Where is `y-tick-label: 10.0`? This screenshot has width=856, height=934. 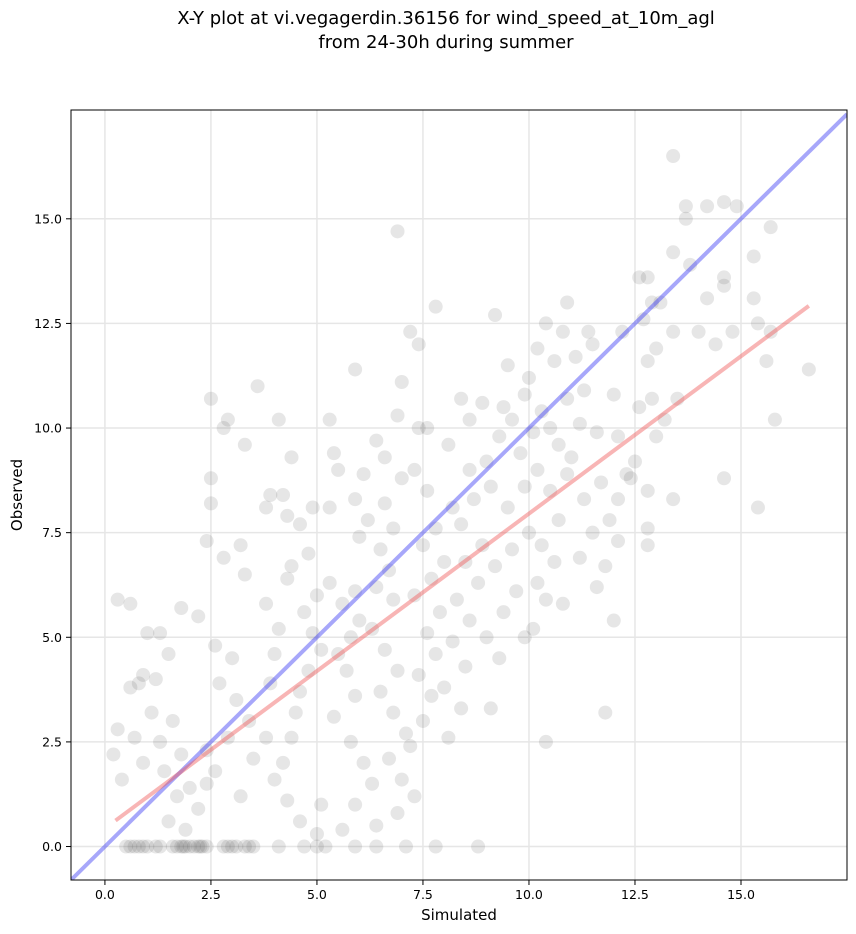
y-tick-label: 10.0 is located at coordinates (48, 428).